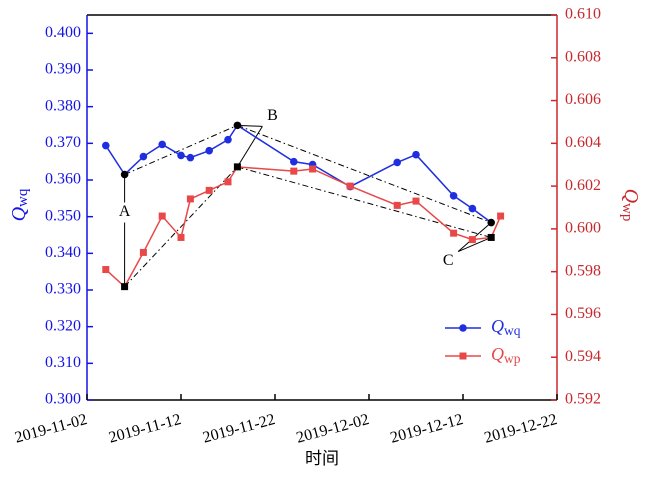  What do you see at coordinates (631, 205) in the screenshot?
I see `y2-axis-label: Qwp` at bounding box center [631, 205].